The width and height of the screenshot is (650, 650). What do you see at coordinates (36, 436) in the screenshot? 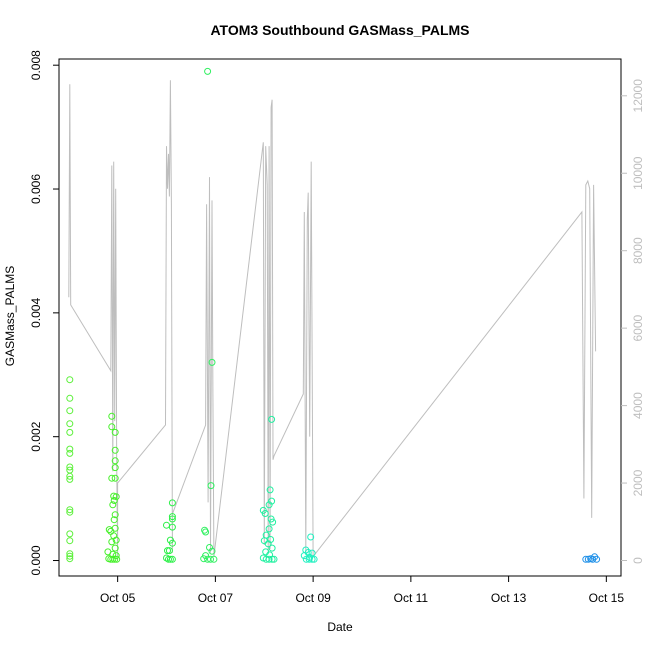
I see `y-left-tick-label: 0.002` at bounding box center [36, 436].